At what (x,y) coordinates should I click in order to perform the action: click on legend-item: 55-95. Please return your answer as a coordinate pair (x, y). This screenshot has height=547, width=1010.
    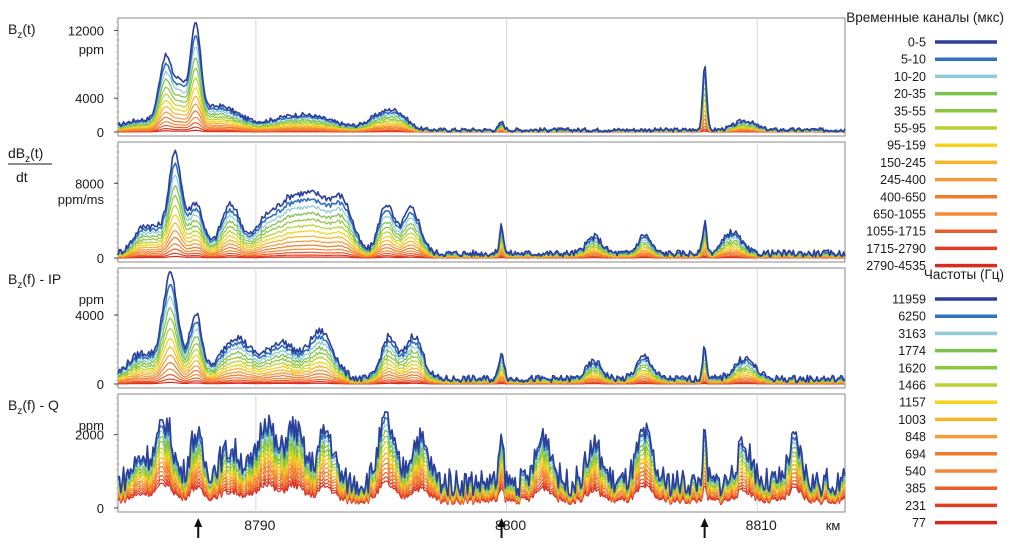
    Looking at the image, I should click on (945, 129).